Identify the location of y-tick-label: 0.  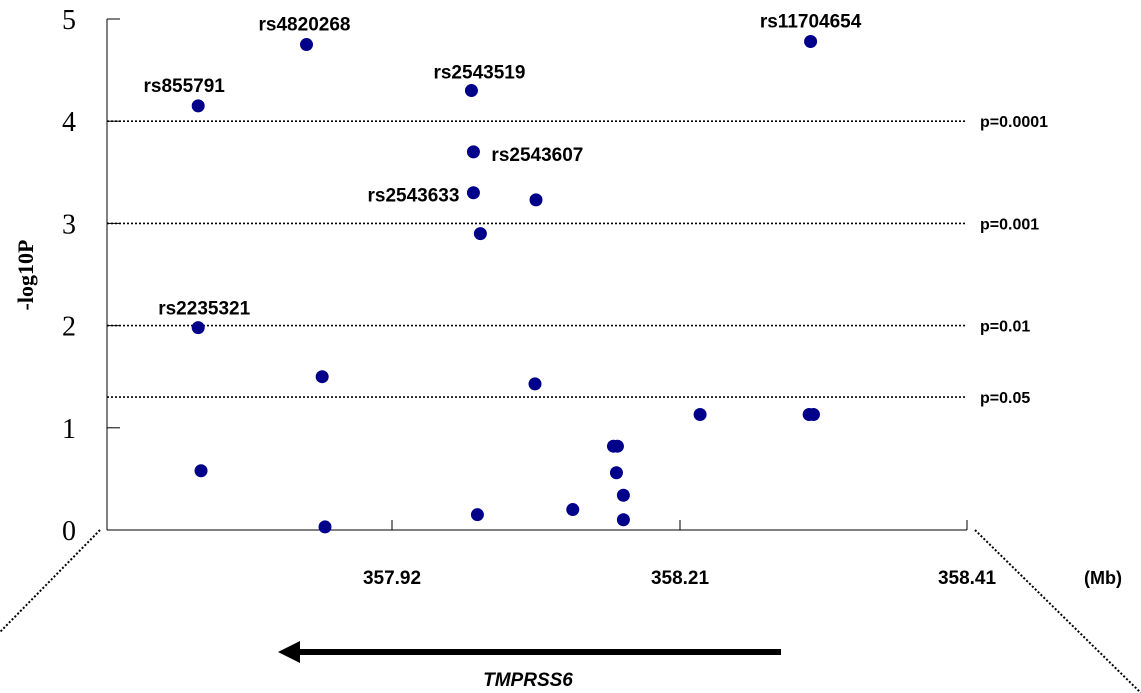
(69, 531).